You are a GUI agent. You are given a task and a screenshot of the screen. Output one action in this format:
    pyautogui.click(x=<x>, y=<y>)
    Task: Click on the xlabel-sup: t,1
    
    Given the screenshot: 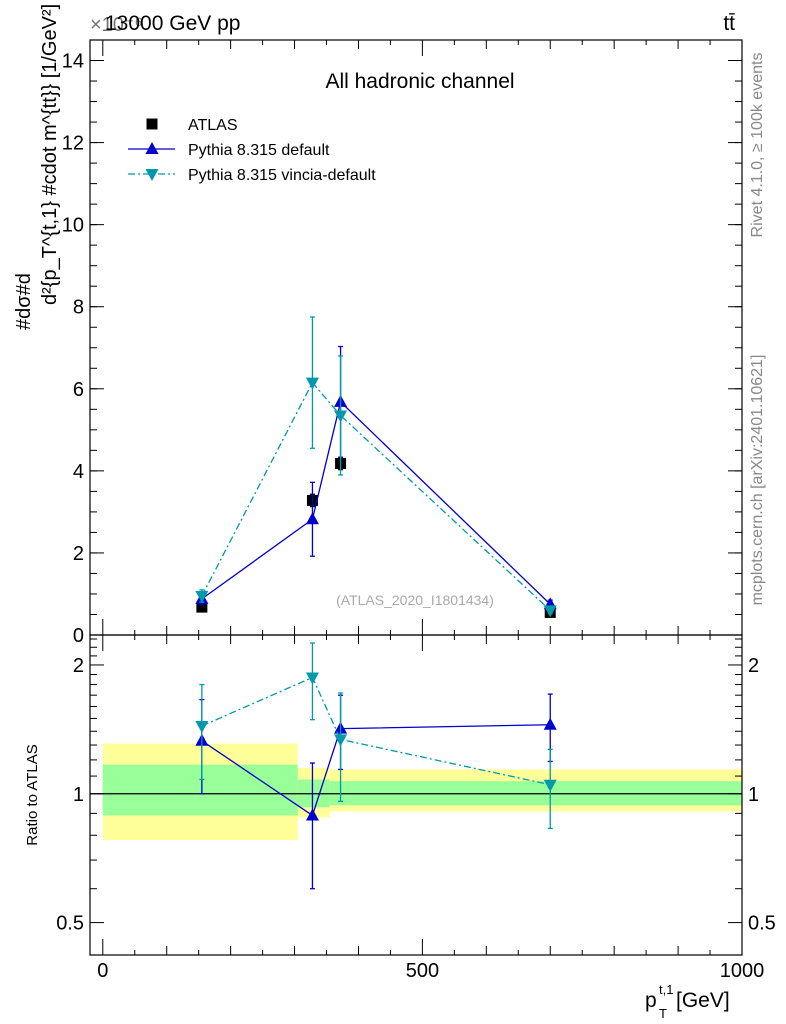 What is the action you would take?
    pyautogui.click(x=666, y=989)
    